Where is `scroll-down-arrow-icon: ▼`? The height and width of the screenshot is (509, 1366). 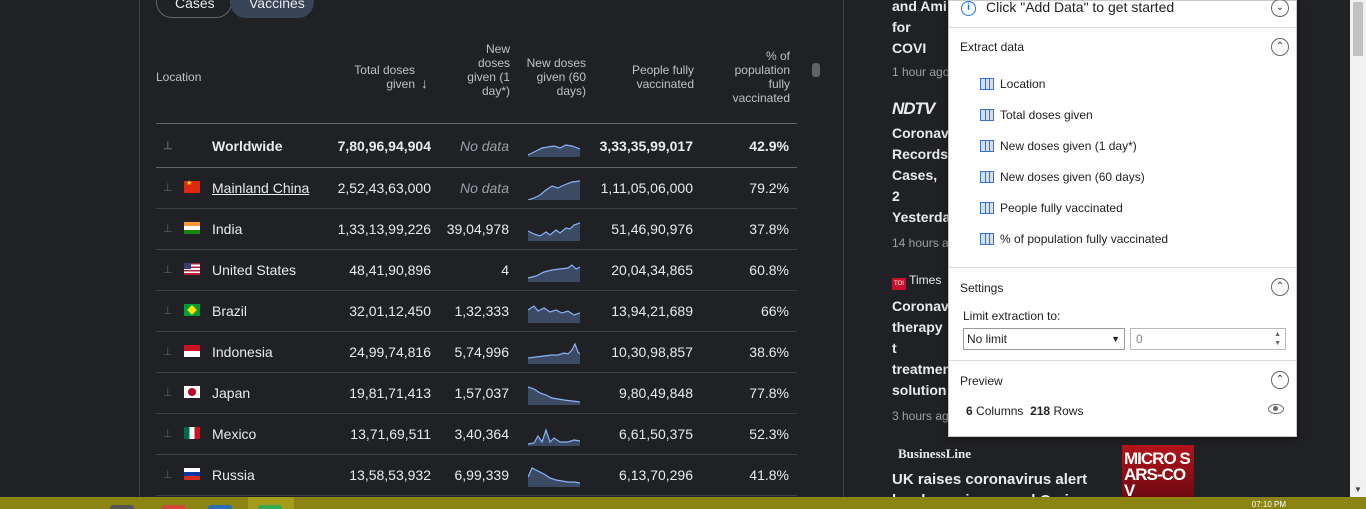 scroll-down-arrow-icon: ▼ is located at coordinates (1358, 489).